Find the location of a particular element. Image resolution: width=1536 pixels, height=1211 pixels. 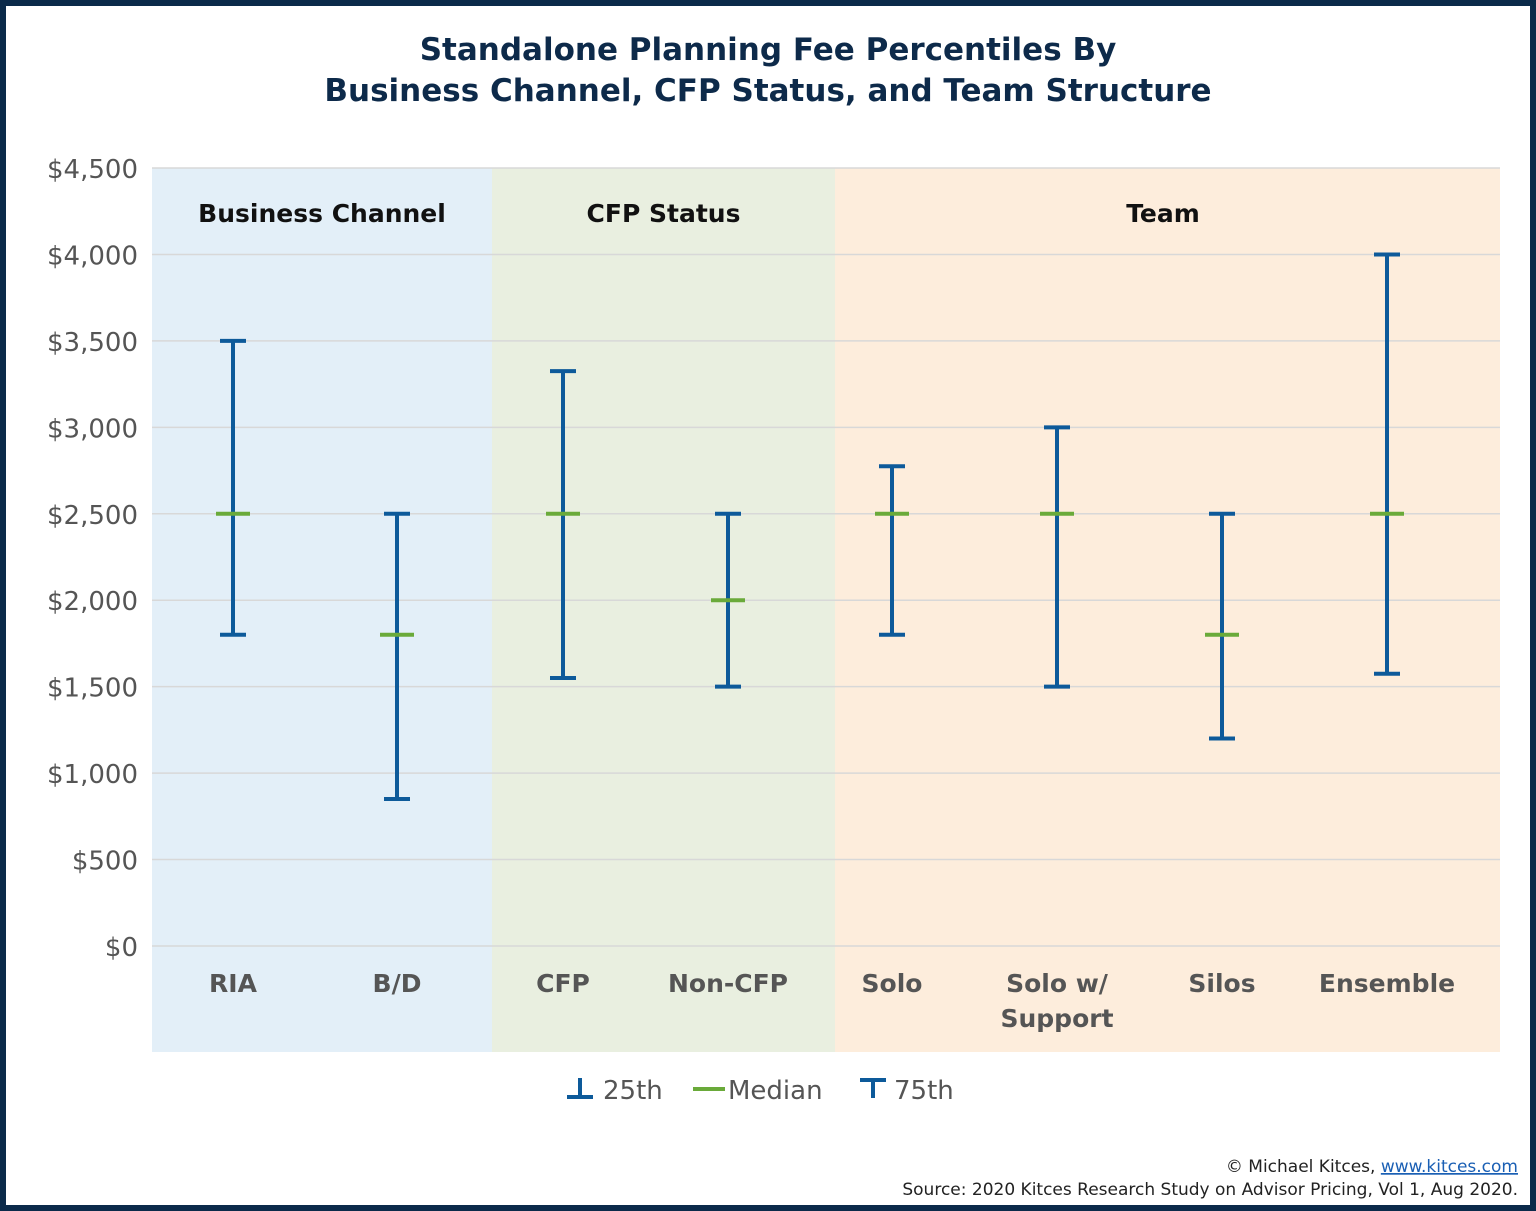

group-label: Team is located at coordinates (1163, 213).